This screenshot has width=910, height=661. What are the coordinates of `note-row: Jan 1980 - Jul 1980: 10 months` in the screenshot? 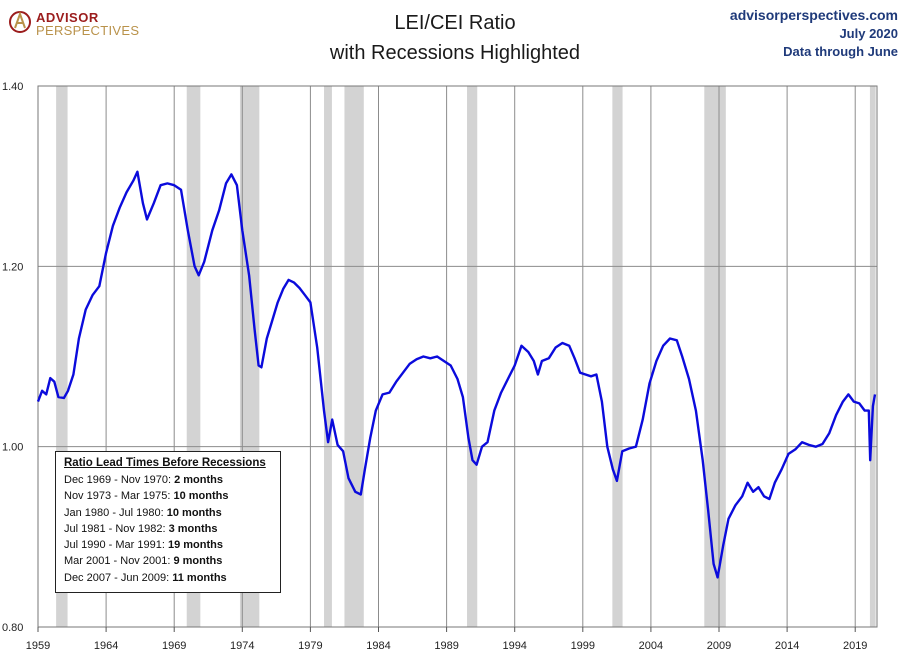 It's located at (172, 513).